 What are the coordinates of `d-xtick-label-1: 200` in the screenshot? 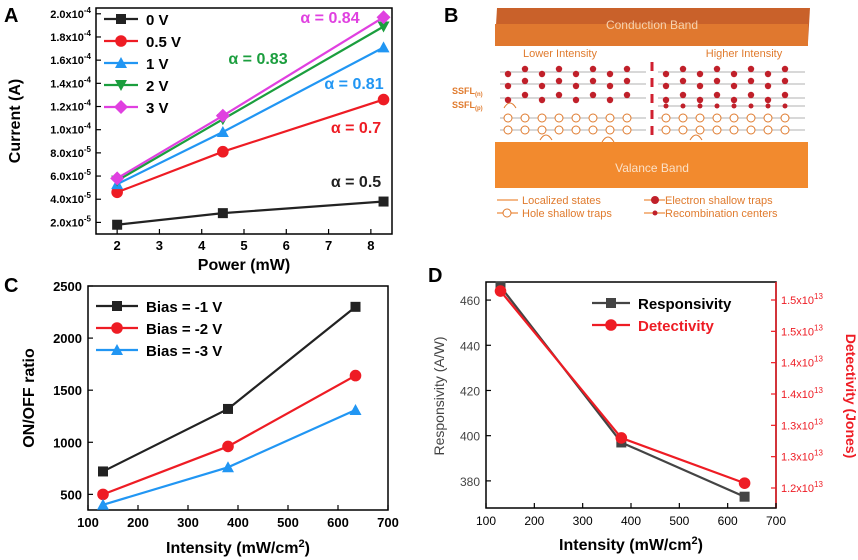 It's located at (534, 521).